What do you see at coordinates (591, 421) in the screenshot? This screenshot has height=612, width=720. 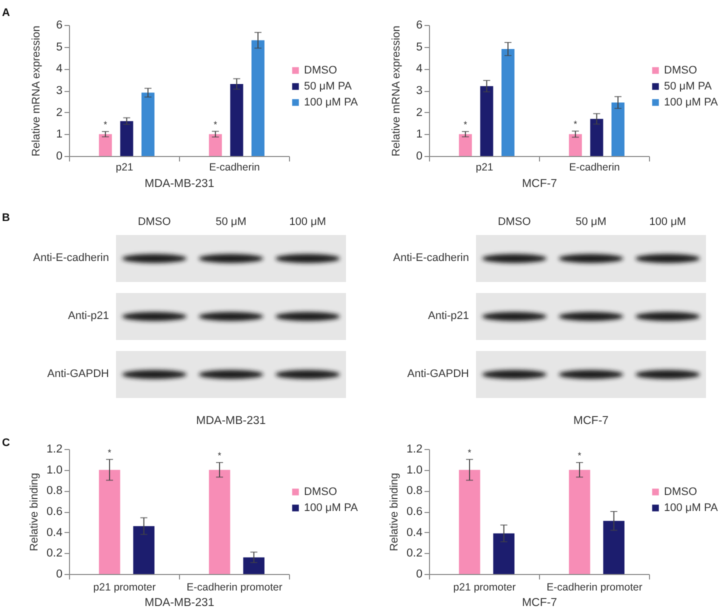 I see `text: MCF-7` at bounding box center [591, 421].